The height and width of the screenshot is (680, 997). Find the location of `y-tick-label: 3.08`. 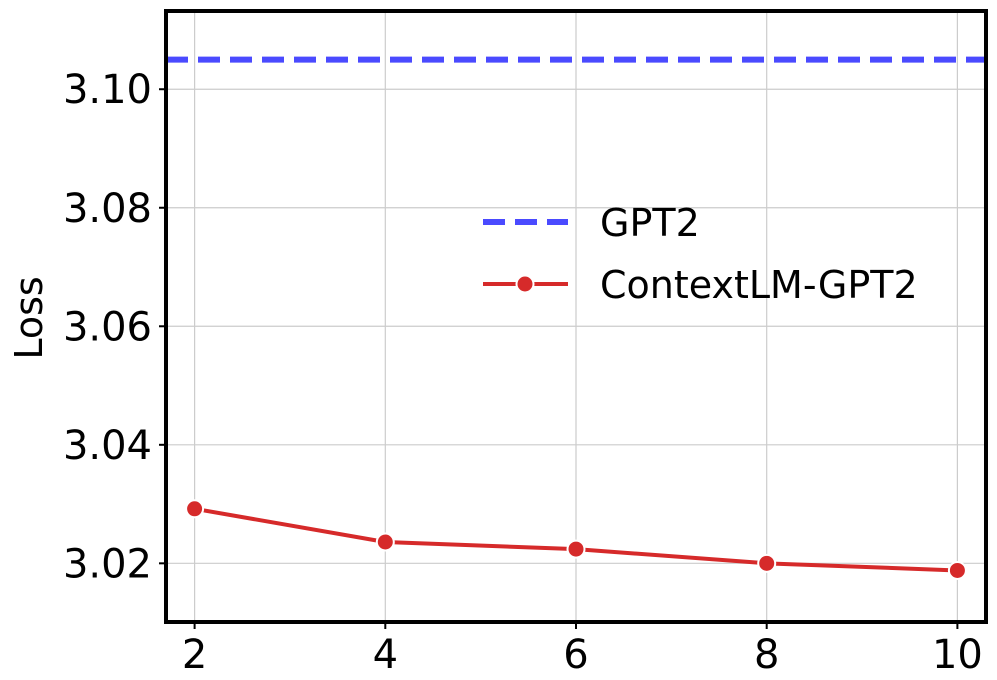

y-tick-label: 3.08 is located at coordinates (107, 209).